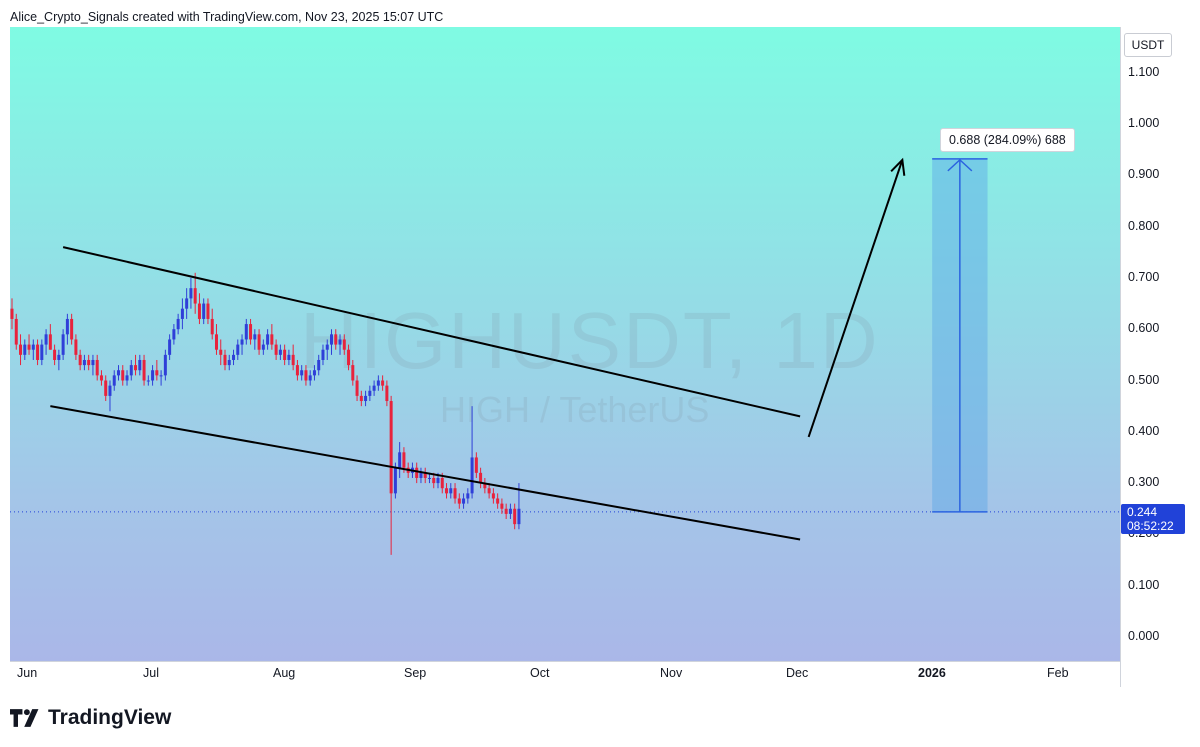 The width and height of the screenshot is (1200, 747). What do you see at coordinates (1144, 225) in the screenshot?
I see `price-tick-label: 0.800` at bounding box center [1144, 225].